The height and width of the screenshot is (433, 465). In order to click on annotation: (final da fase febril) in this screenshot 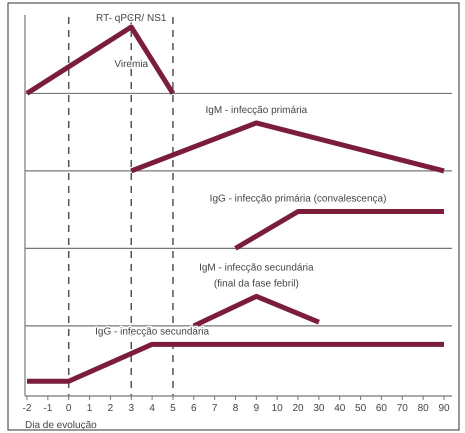, I will do `click(256, 284)`.